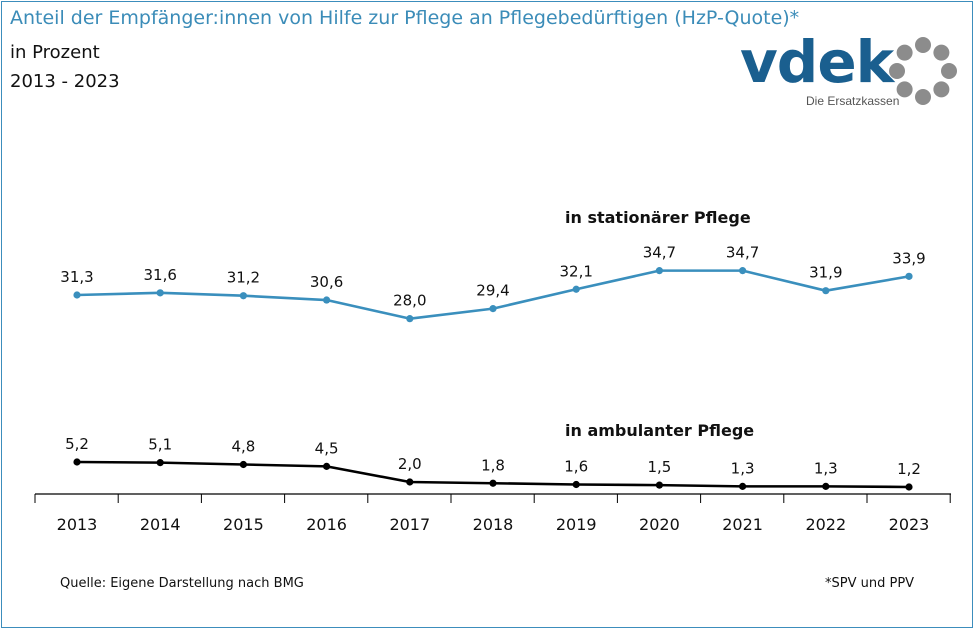  What do you see at coordinates (825, 524) in the screenshot?
I see `x-tick-label: 2022` at bounding box center [825, 524].